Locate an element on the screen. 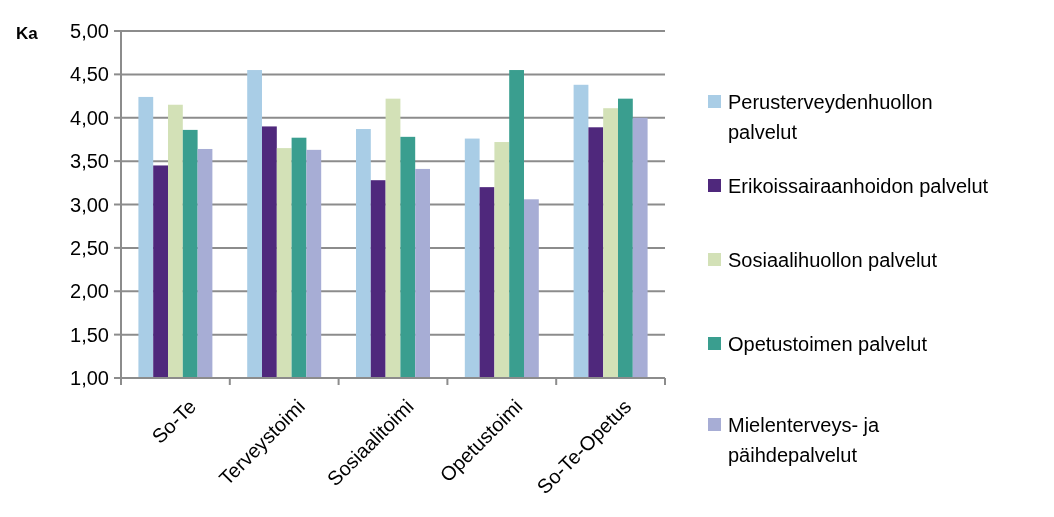  y-tick-label: 4,00 is located at coordinates (89, 117).